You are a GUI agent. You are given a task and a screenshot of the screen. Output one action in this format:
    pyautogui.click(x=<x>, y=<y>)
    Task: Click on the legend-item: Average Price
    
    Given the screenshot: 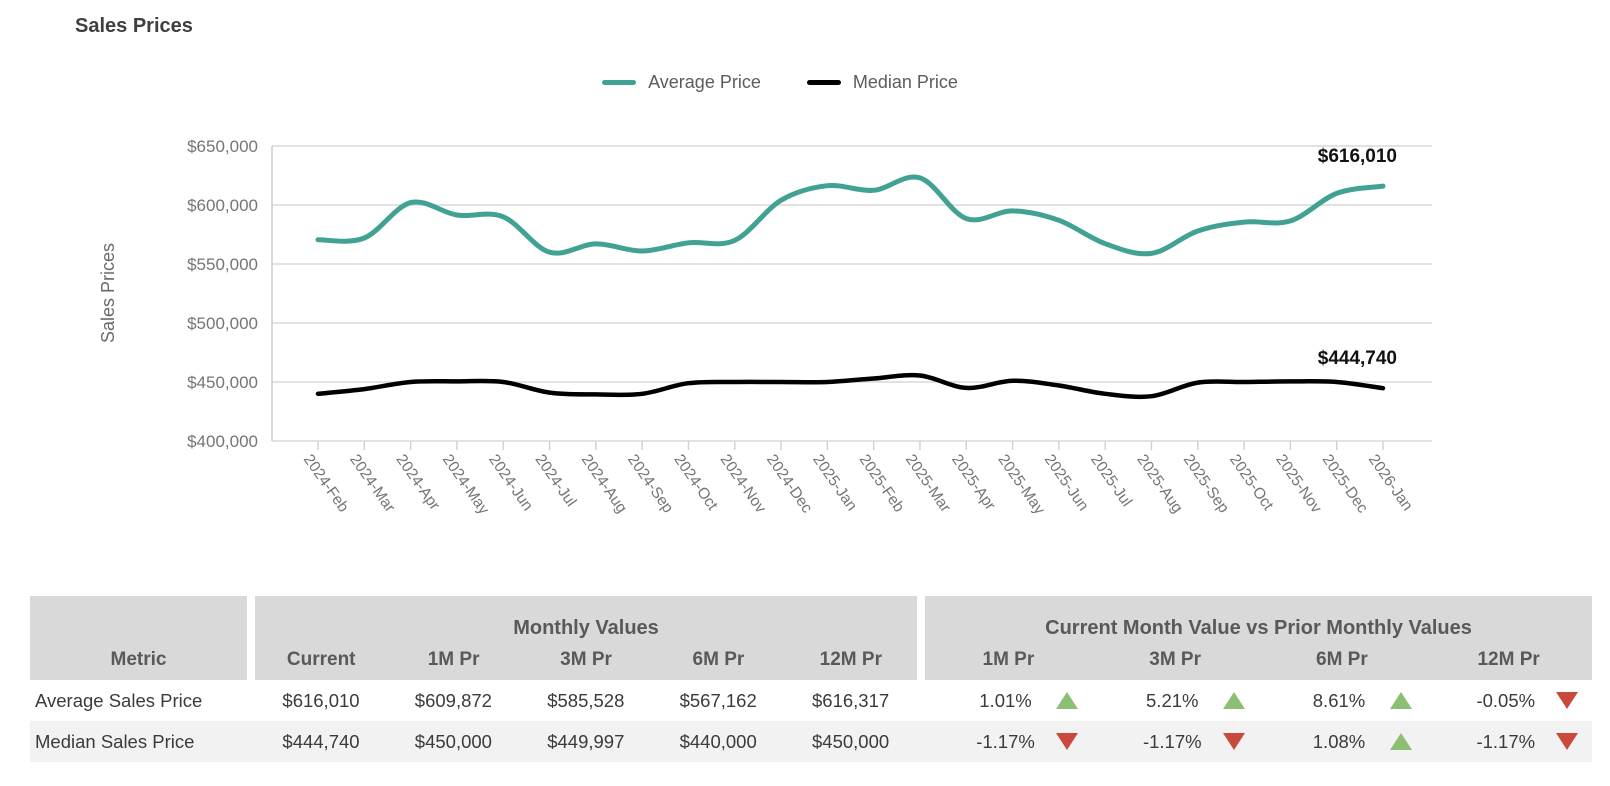 What is the action you would take?
    pyautogui.click(x=681, y=82)
    